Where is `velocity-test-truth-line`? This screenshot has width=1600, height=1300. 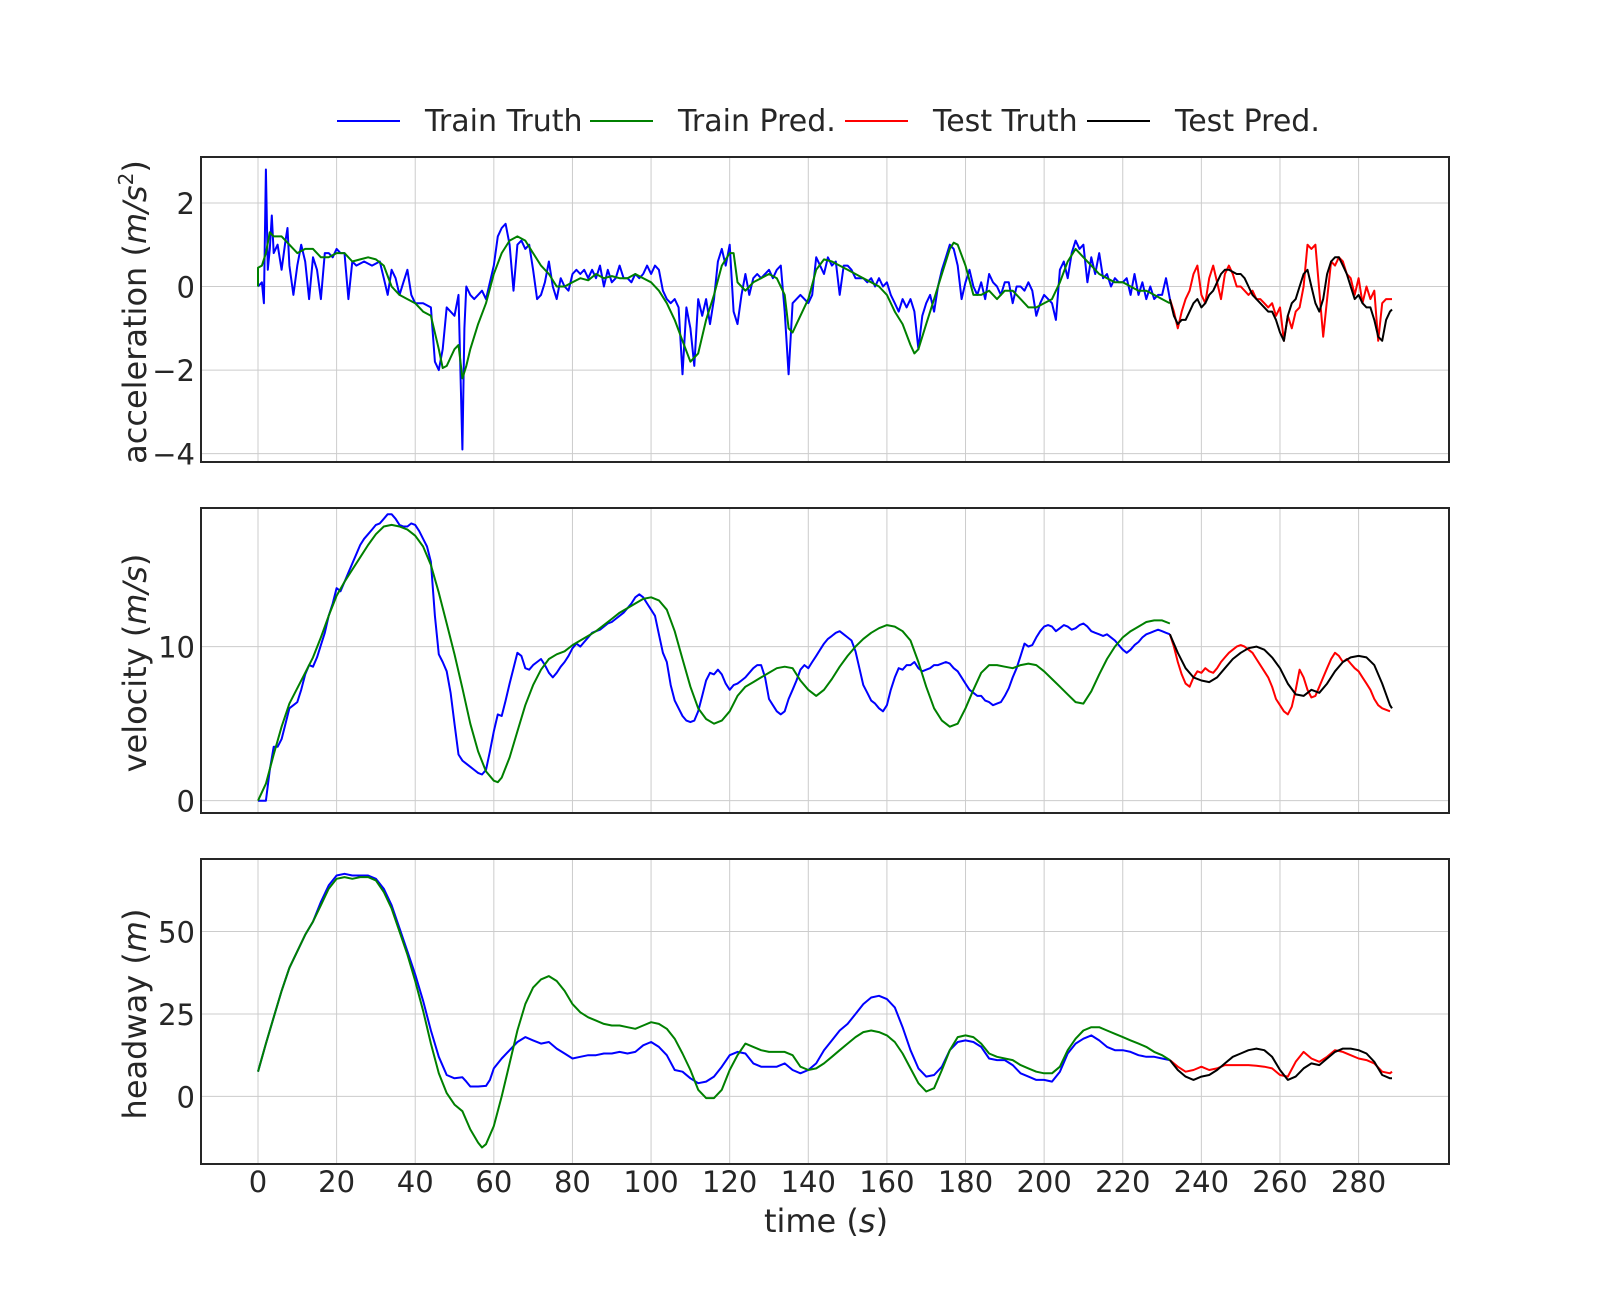 velocity-test-truth-line is located at coordinates (1279, 674).